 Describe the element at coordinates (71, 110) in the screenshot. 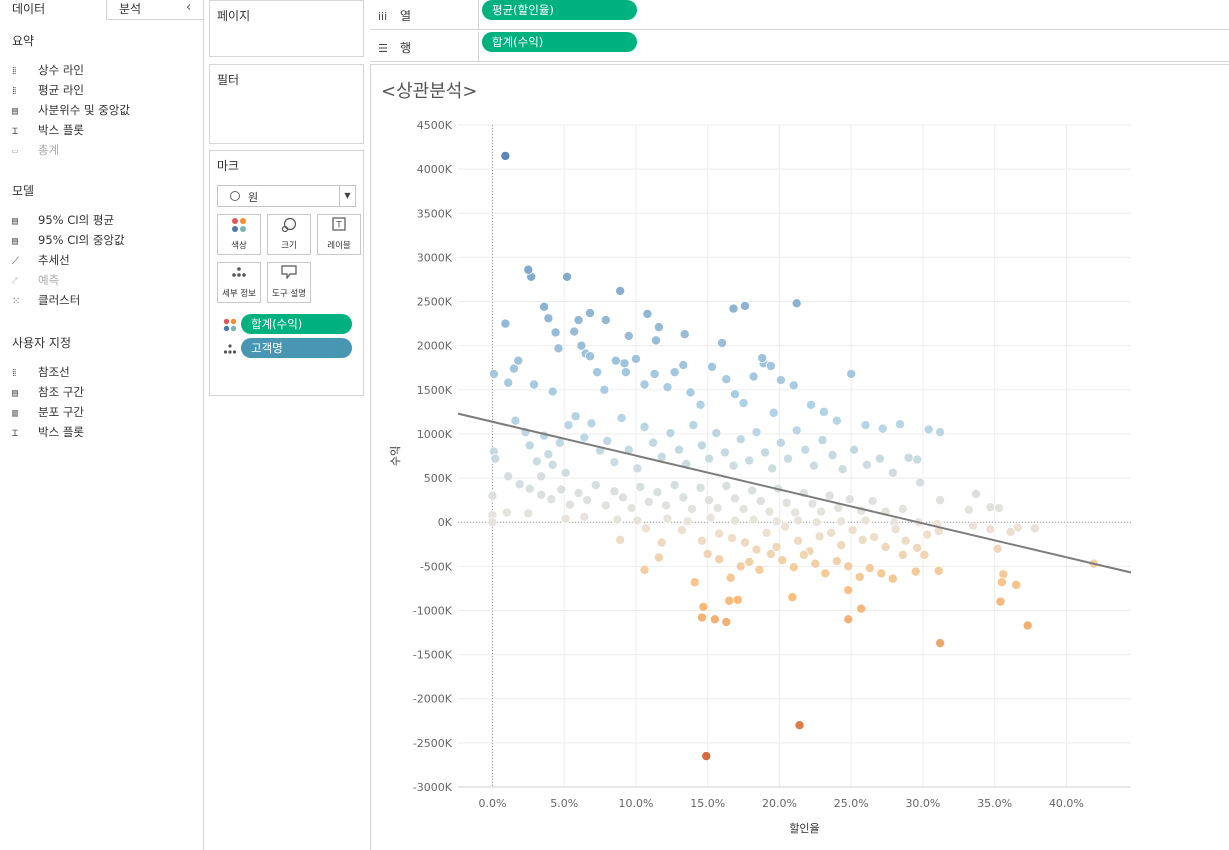

I see `analytics-item: ▤ 사분위수 및 중앙값` at that location.